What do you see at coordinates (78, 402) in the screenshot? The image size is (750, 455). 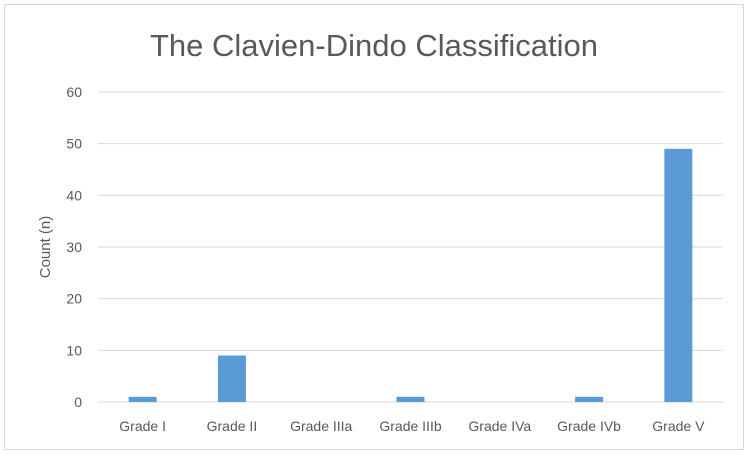 I see `y-tick-label: 0` at bounding box center [78, 402].